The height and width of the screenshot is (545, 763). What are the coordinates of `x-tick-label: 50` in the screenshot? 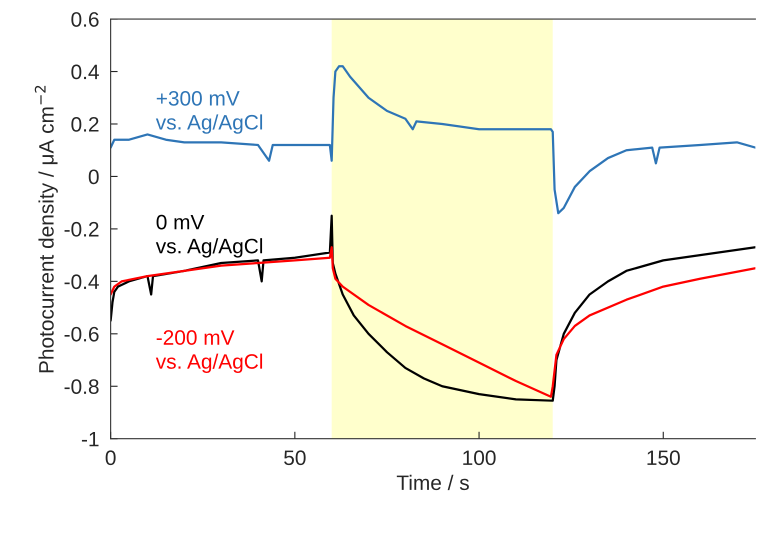 It's located at (295, 458).